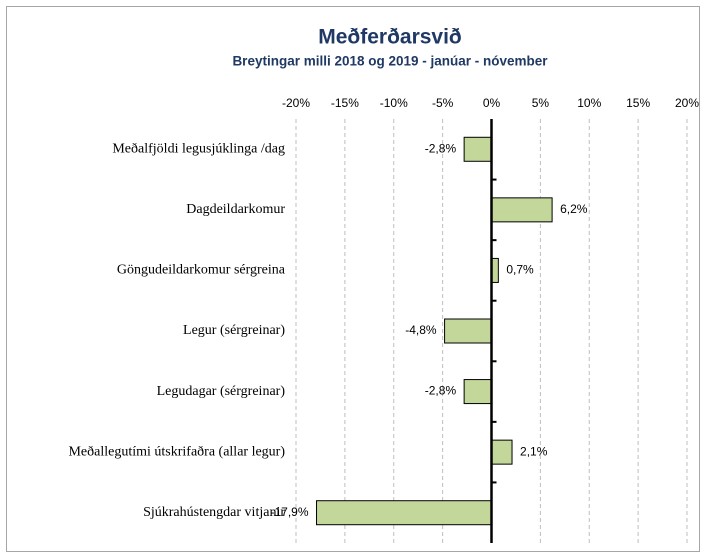  Describe the element at coordinates (390, 37) in the screenshot. I see `chart-title: Meðferðarsvið` at that location.